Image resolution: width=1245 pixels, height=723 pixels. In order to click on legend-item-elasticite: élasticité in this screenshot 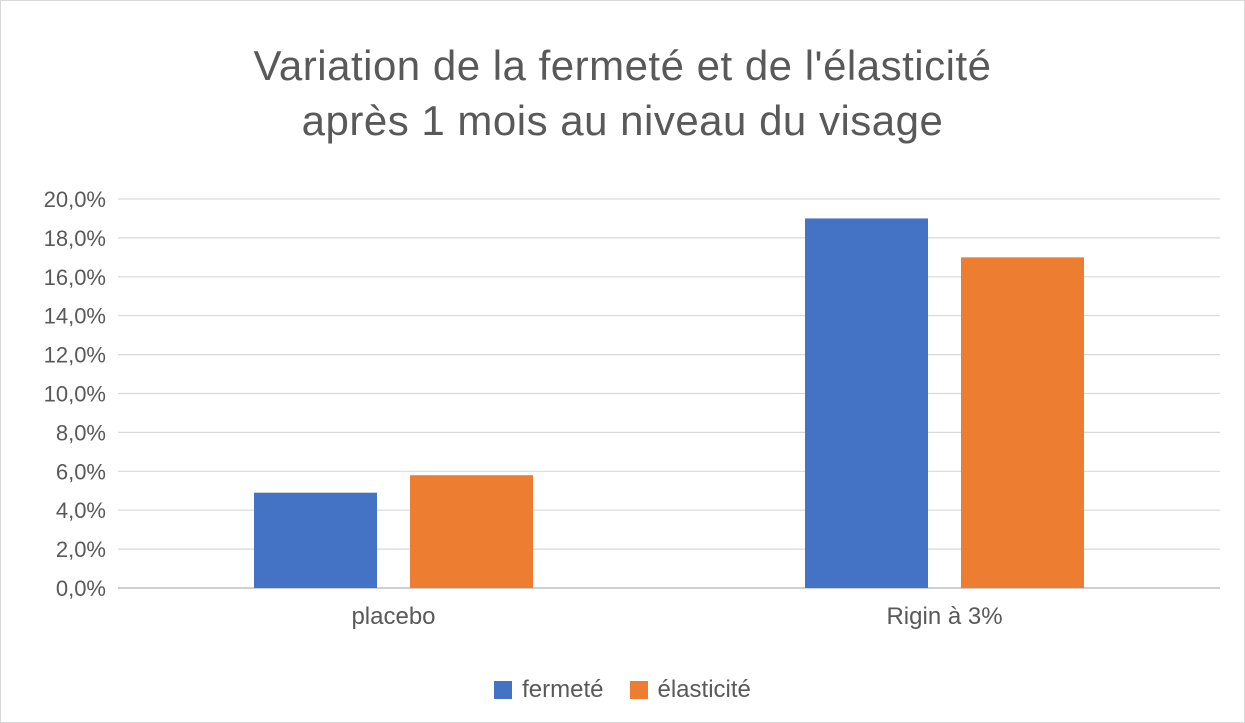, I will do `click(690, 690)`.